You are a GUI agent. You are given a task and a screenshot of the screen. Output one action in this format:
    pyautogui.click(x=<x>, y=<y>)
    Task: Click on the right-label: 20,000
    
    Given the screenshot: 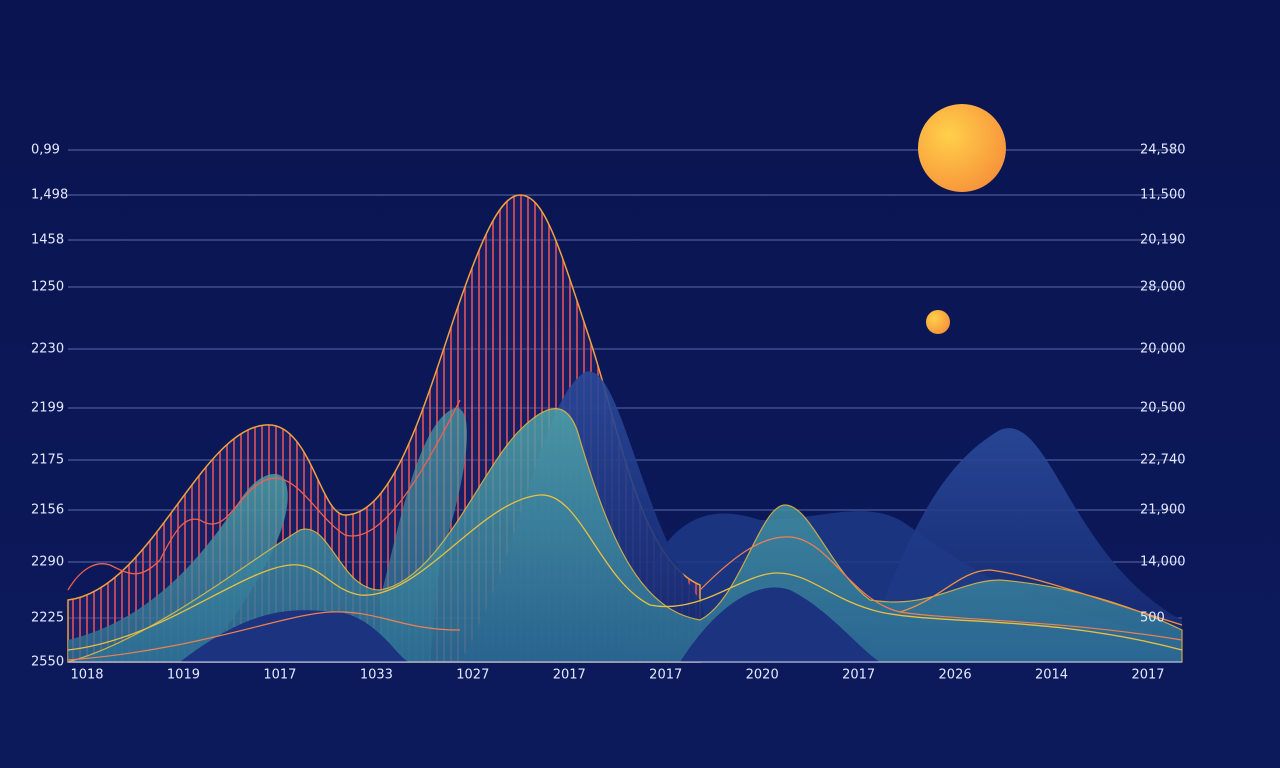 What is the action you would take?
    pyautogui.click(x=1163, y=349)
    